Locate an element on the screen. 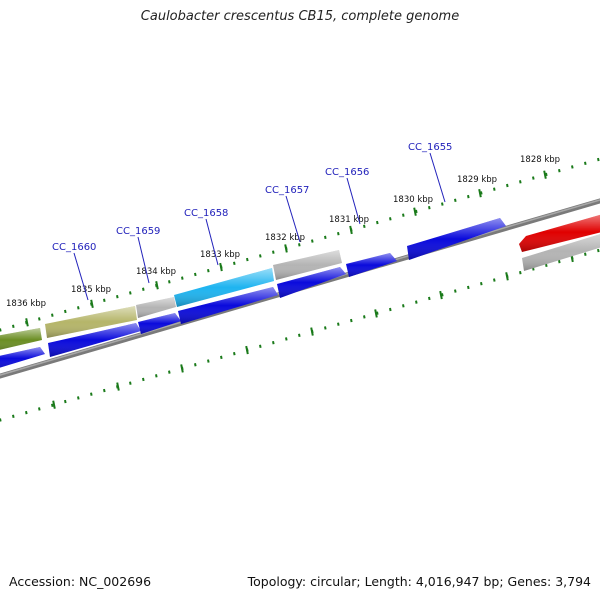 Image resolution: width=600 pixels, height=600 pixels. gene-label-cc1660: CC_1660 is located at coordinates (74, 247).